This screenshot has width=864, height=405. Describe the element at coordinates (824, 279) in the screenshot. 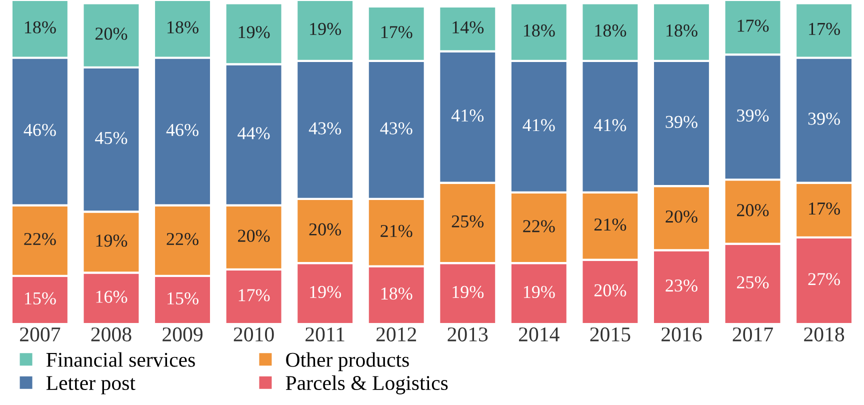

I see `data-label: 27%` at that location.